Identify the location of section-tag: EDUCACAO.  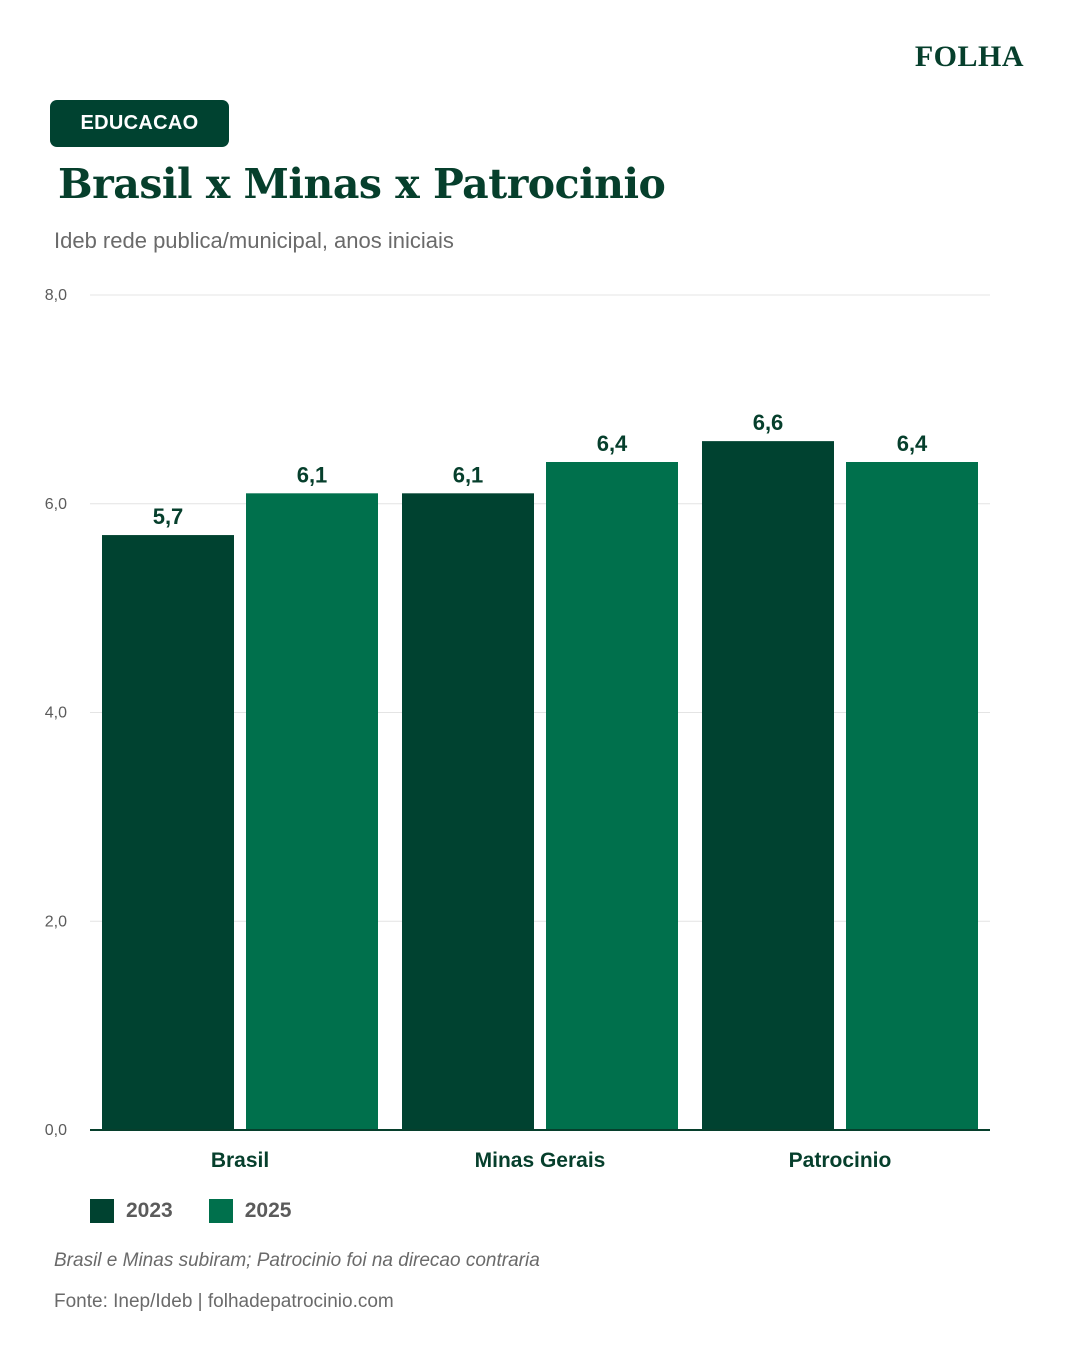
(139, 123).